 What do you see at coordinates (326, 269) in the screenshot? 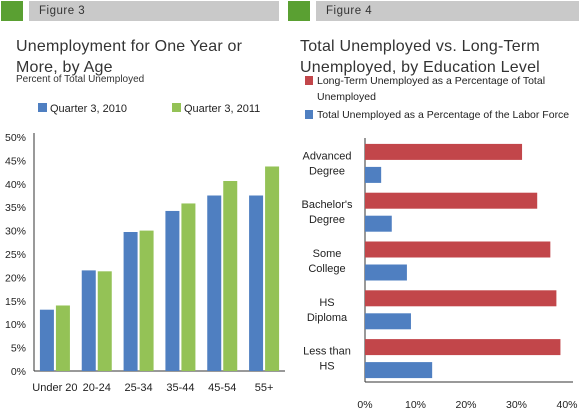
I see `y-category-label-line2: College` at bounding box center [326, 269].